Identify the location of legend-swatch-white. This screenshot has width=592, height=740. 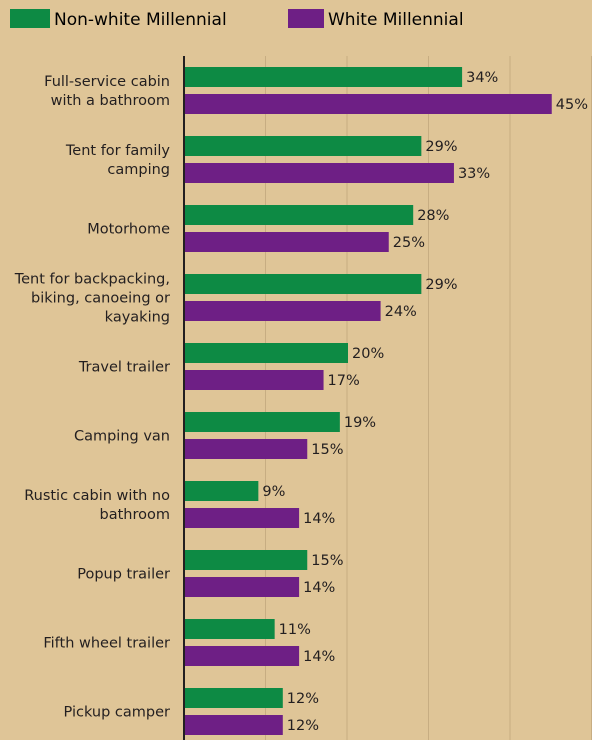
(306, 18).